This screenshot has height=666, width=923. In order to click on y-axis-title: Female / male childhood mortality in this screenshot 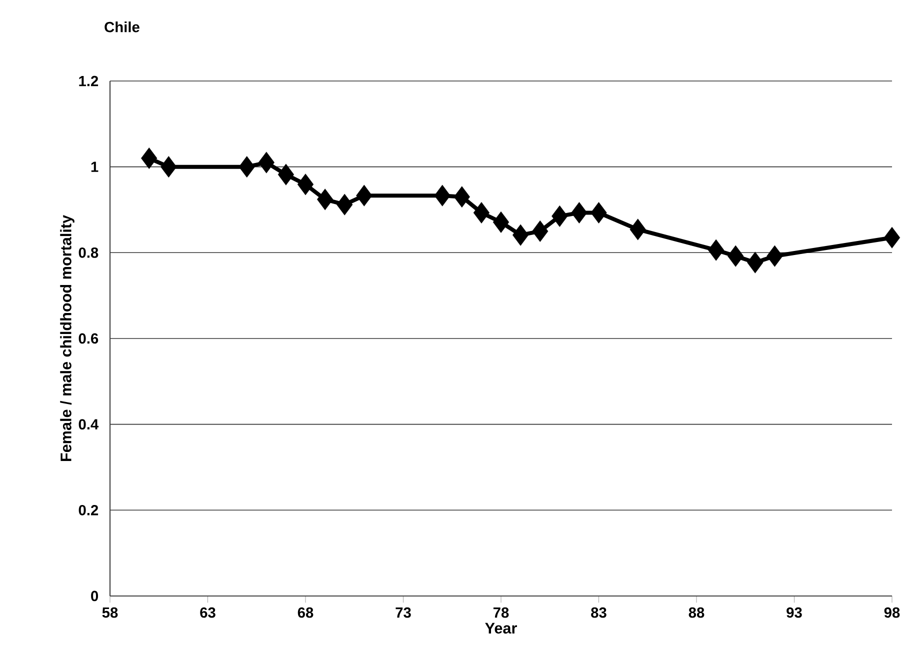, I will do `click(67, 338)`.